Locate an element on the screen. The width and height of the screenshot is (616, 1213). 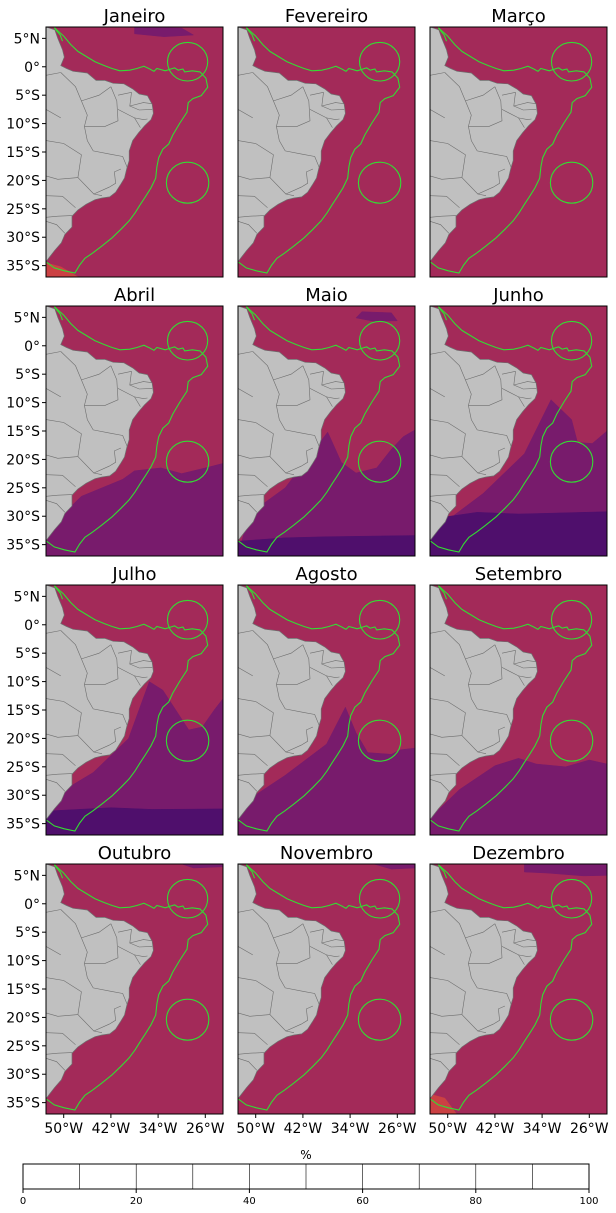
map-panel: Junho is located at coordinates (518, 421).